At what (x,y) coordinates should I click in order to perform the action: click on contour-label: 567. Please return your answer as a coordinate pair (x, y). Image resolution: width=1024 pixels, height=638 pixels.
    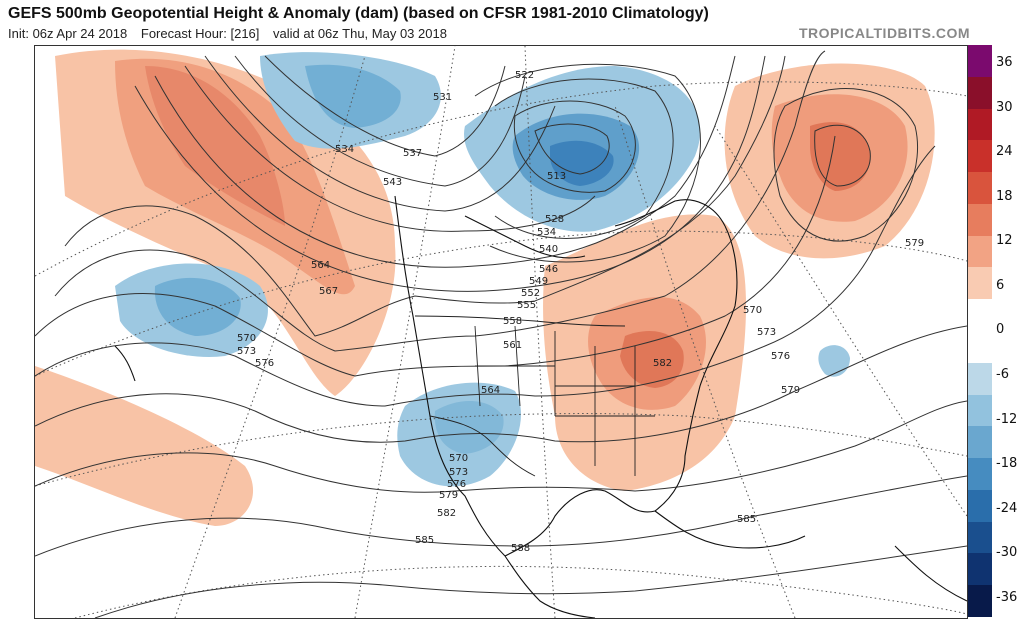
    Looking at the image, I should click on (328, 291).